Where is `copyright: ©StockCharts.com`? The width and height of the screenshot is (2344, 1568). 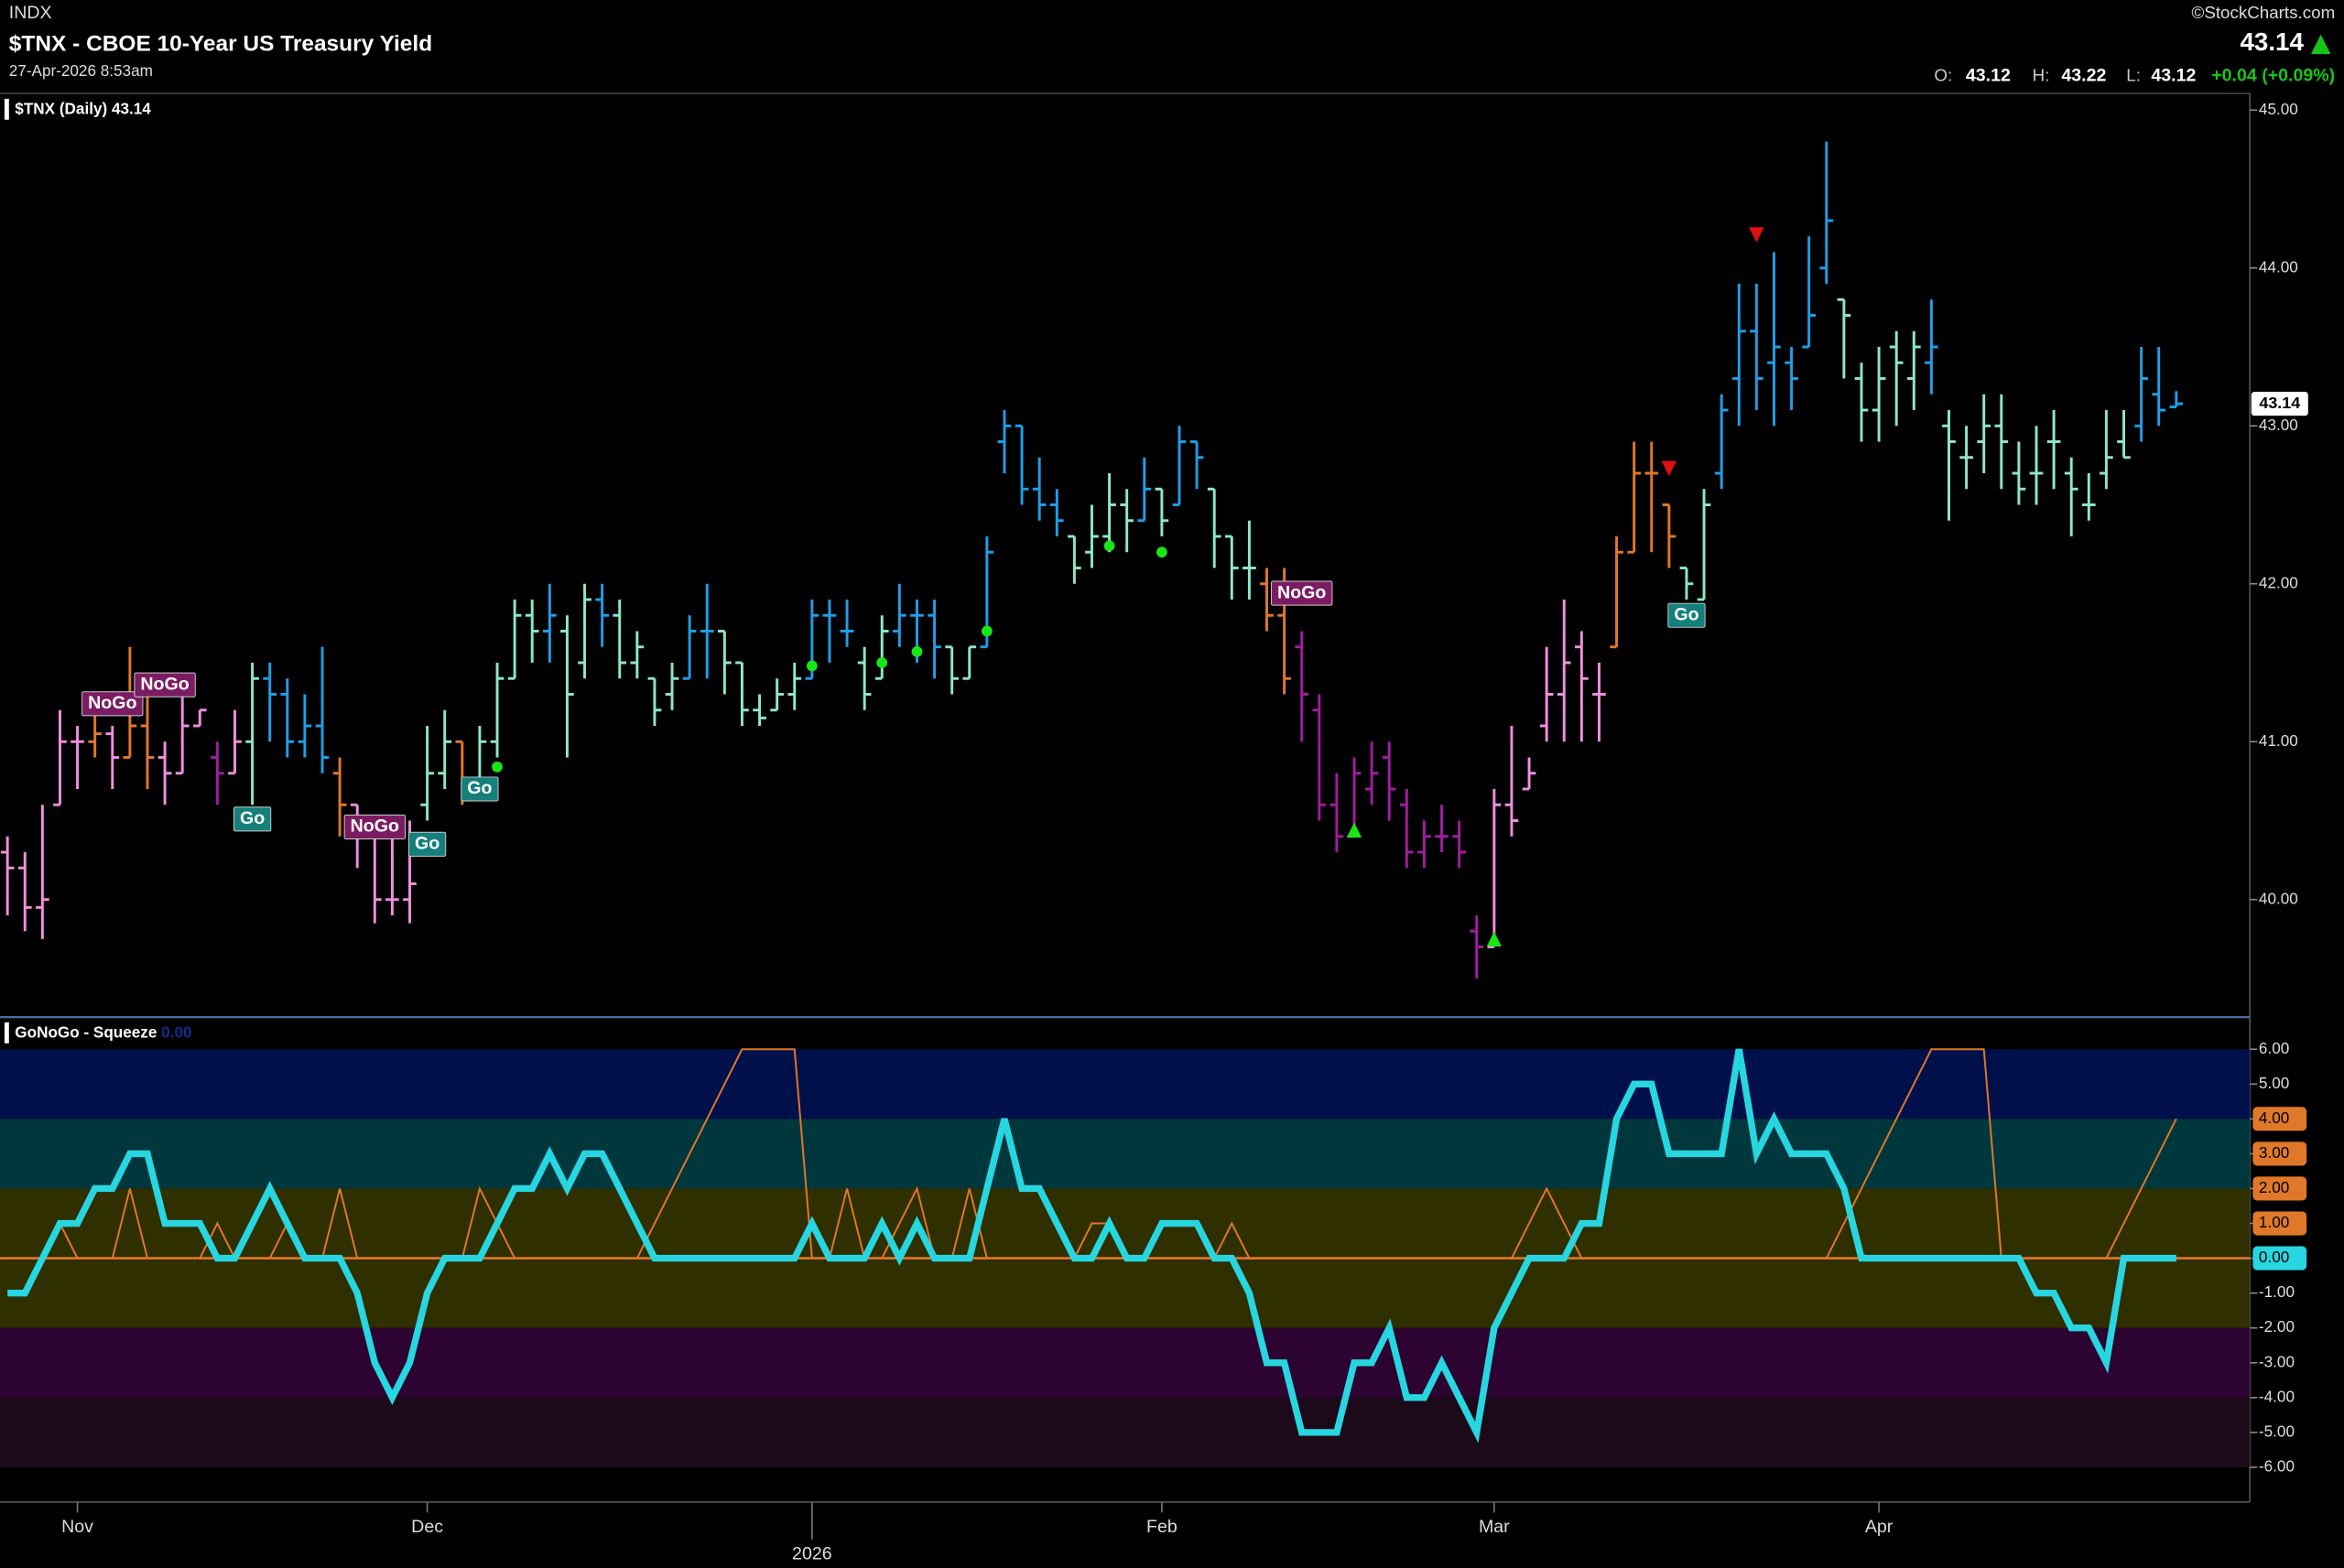
copyright: ©StockCharts.com is located at coordinates (2264, 12).